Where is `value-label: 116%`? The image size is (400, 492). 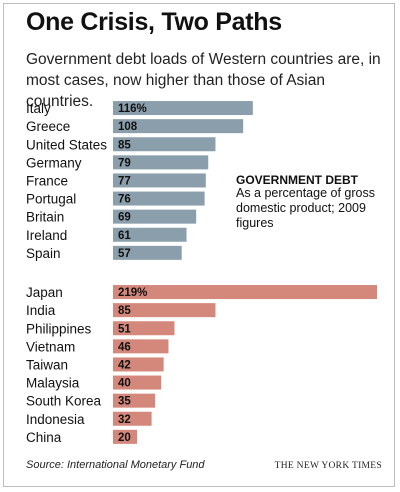 value-label: 116% is located at coordinates (132, 109).